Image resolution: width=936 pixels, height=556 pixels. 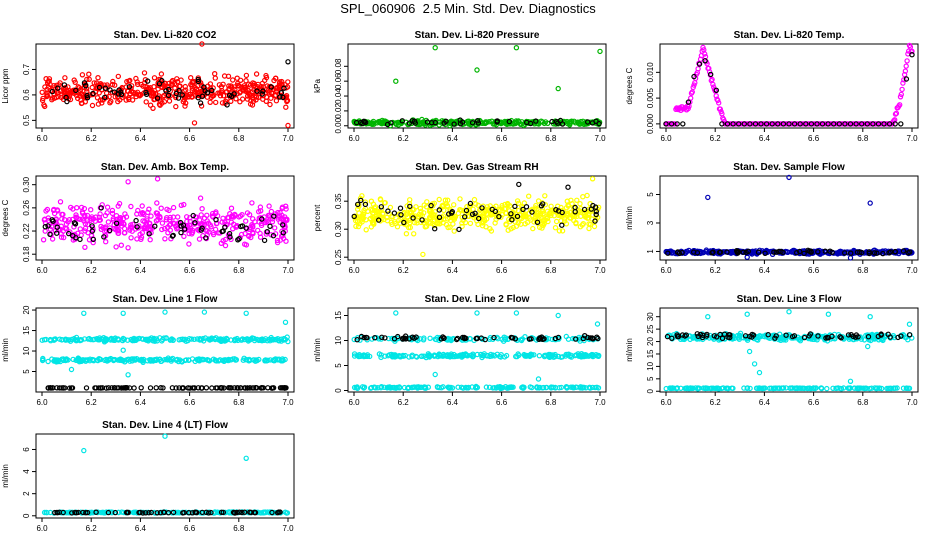 I want to click on chart-title: Stan. Dev. Li-820 CO2, so click(x=165, y=35).